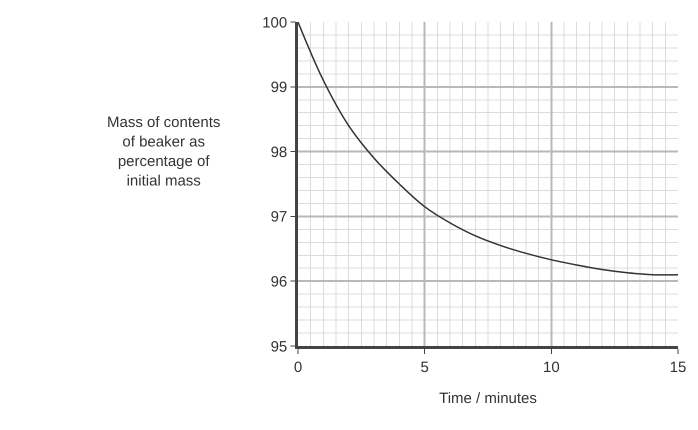  I want to click on x-tick-label: 10, so click(551, 367).